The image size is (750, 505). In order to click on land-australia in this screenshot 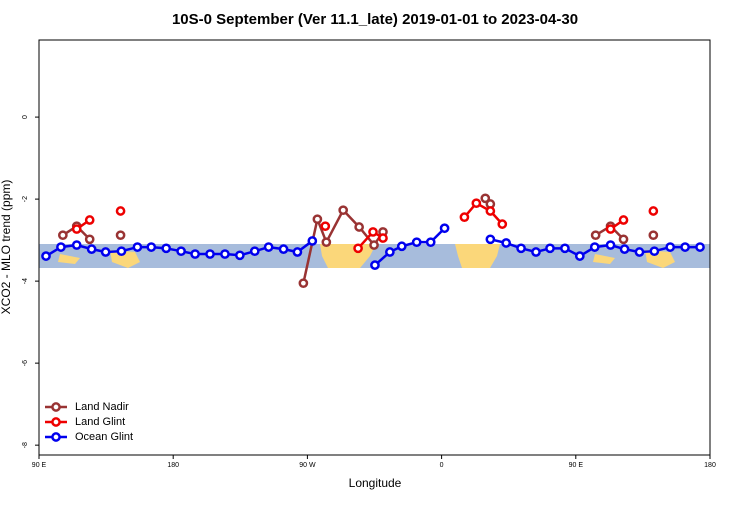, I will do `click(125, 259)`.